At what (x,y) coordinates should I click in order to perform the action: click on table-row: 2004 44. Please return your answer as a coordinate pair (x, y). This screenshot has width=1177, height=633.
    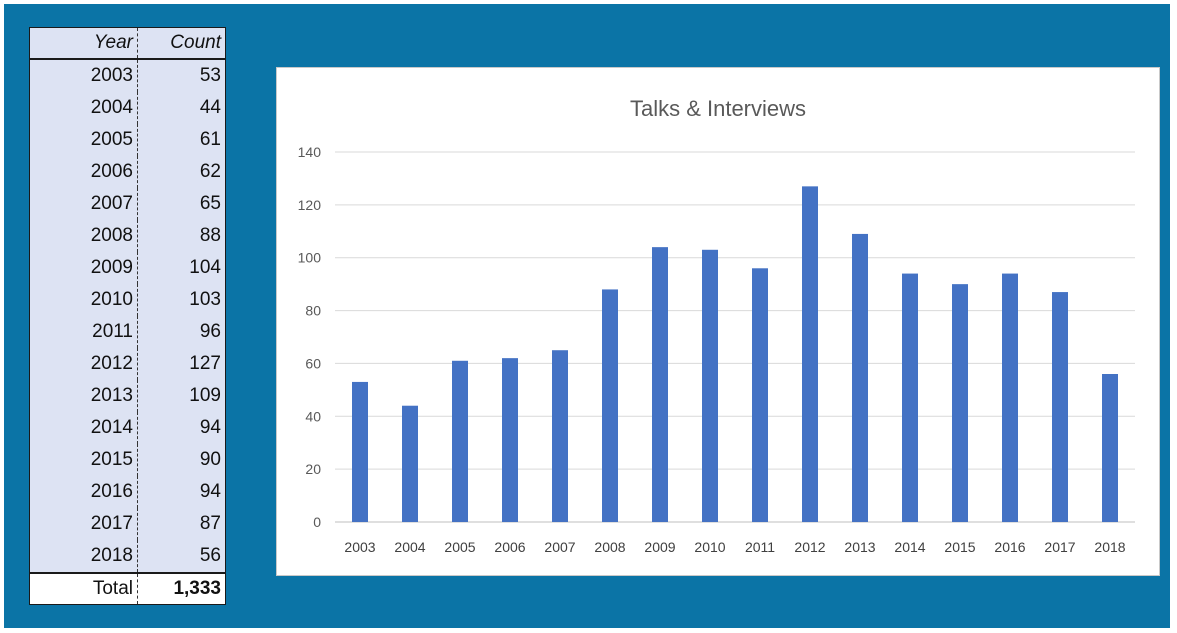
    Looking at the image, I should click on (127, 108).